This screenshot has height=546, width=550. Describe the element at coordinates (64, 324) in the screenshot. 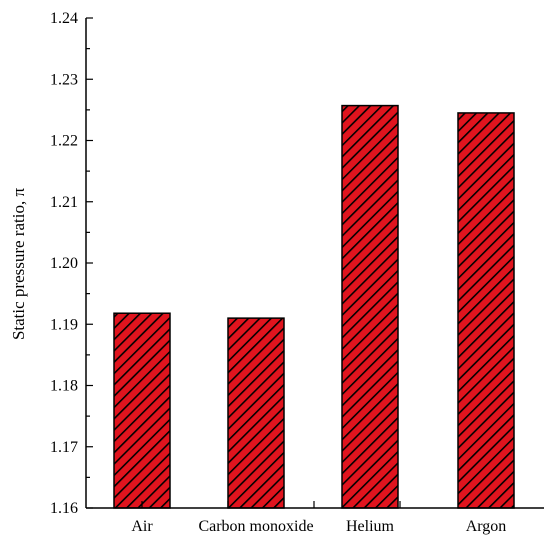

I see `y-tick-label: 1.19` at that location.